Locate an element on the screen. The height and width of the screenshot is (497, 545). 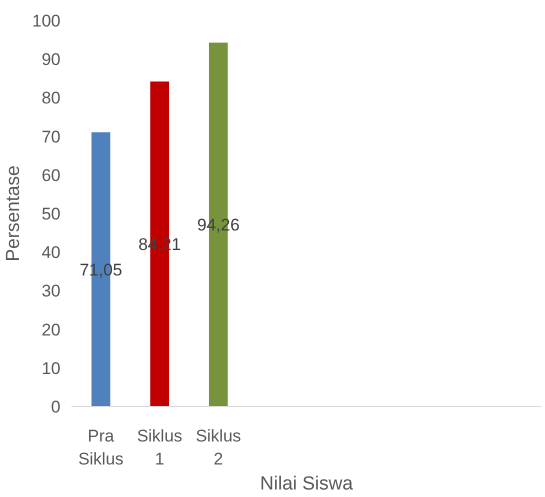
y-tick-label: 50 is located at coordinates (51, 214).